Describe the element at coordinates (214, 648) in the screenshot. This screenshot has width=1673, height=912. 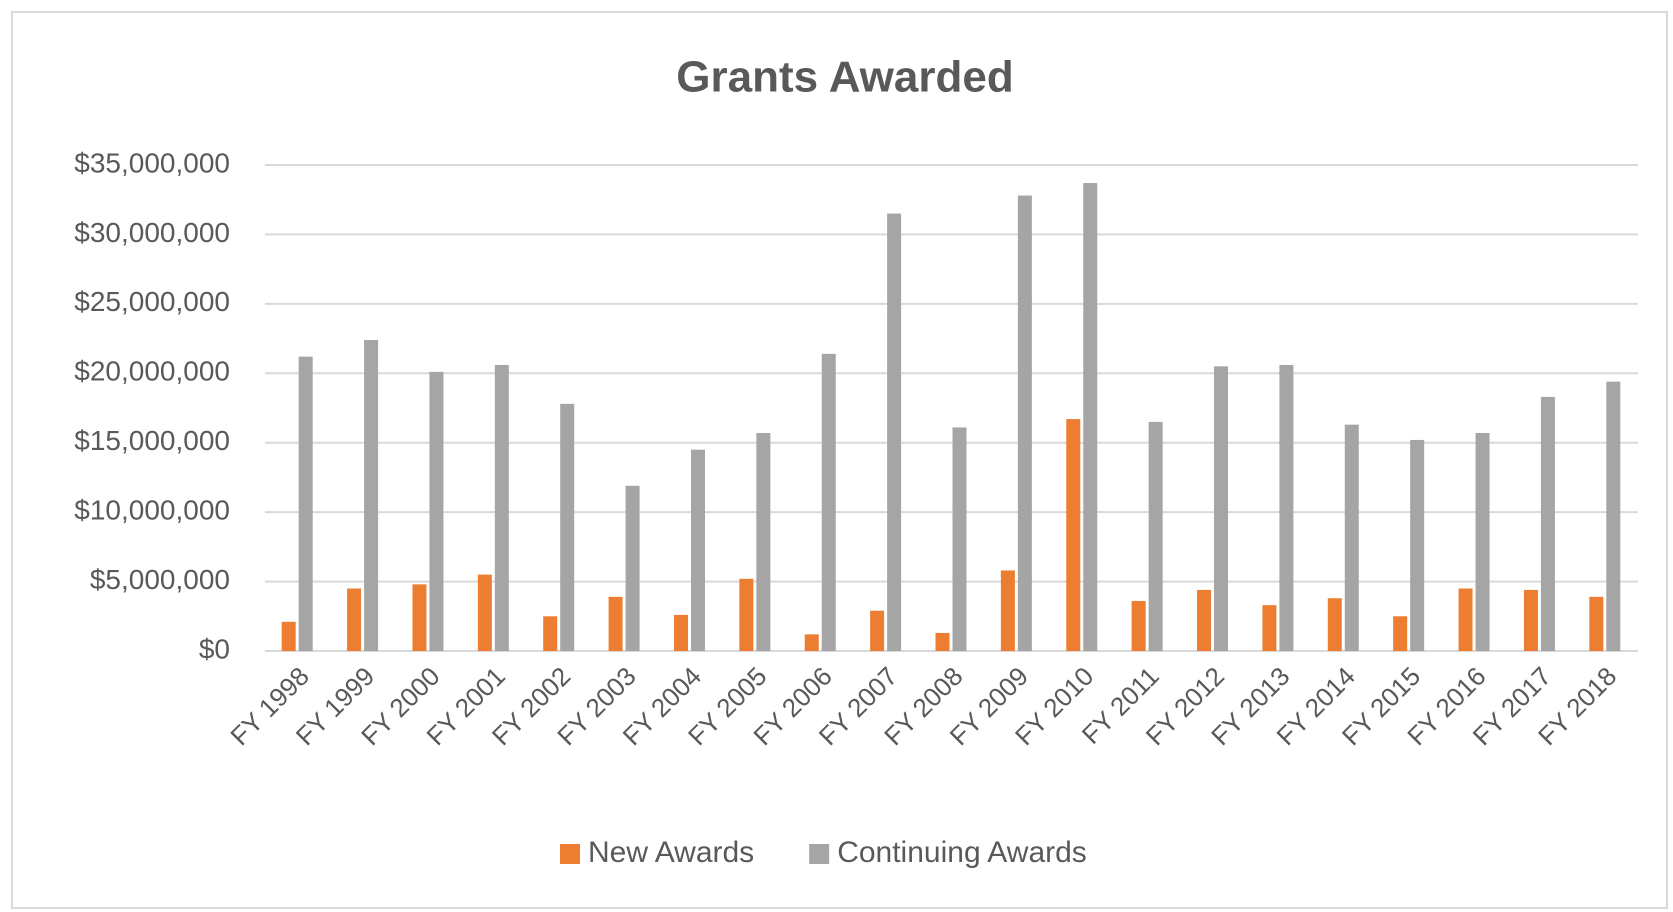
I see `y-tick-label: $0` at that location.